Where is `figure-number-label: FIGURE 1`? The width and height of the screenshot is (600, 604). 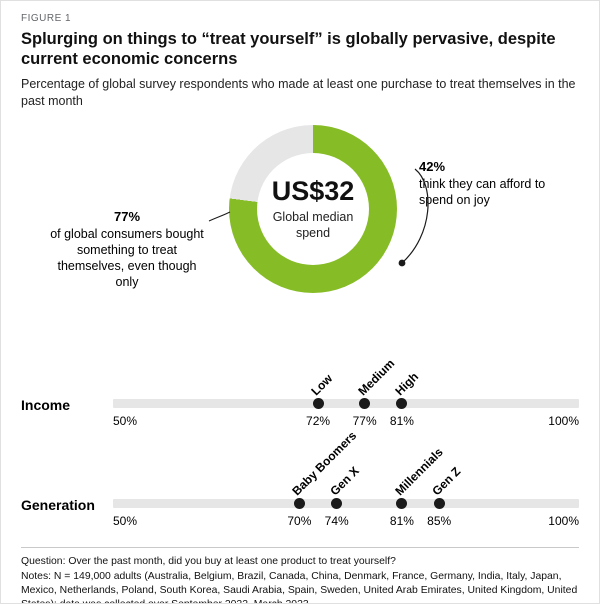
figure-number-label: FIGURE 1 is located at coordinates (46, 18).